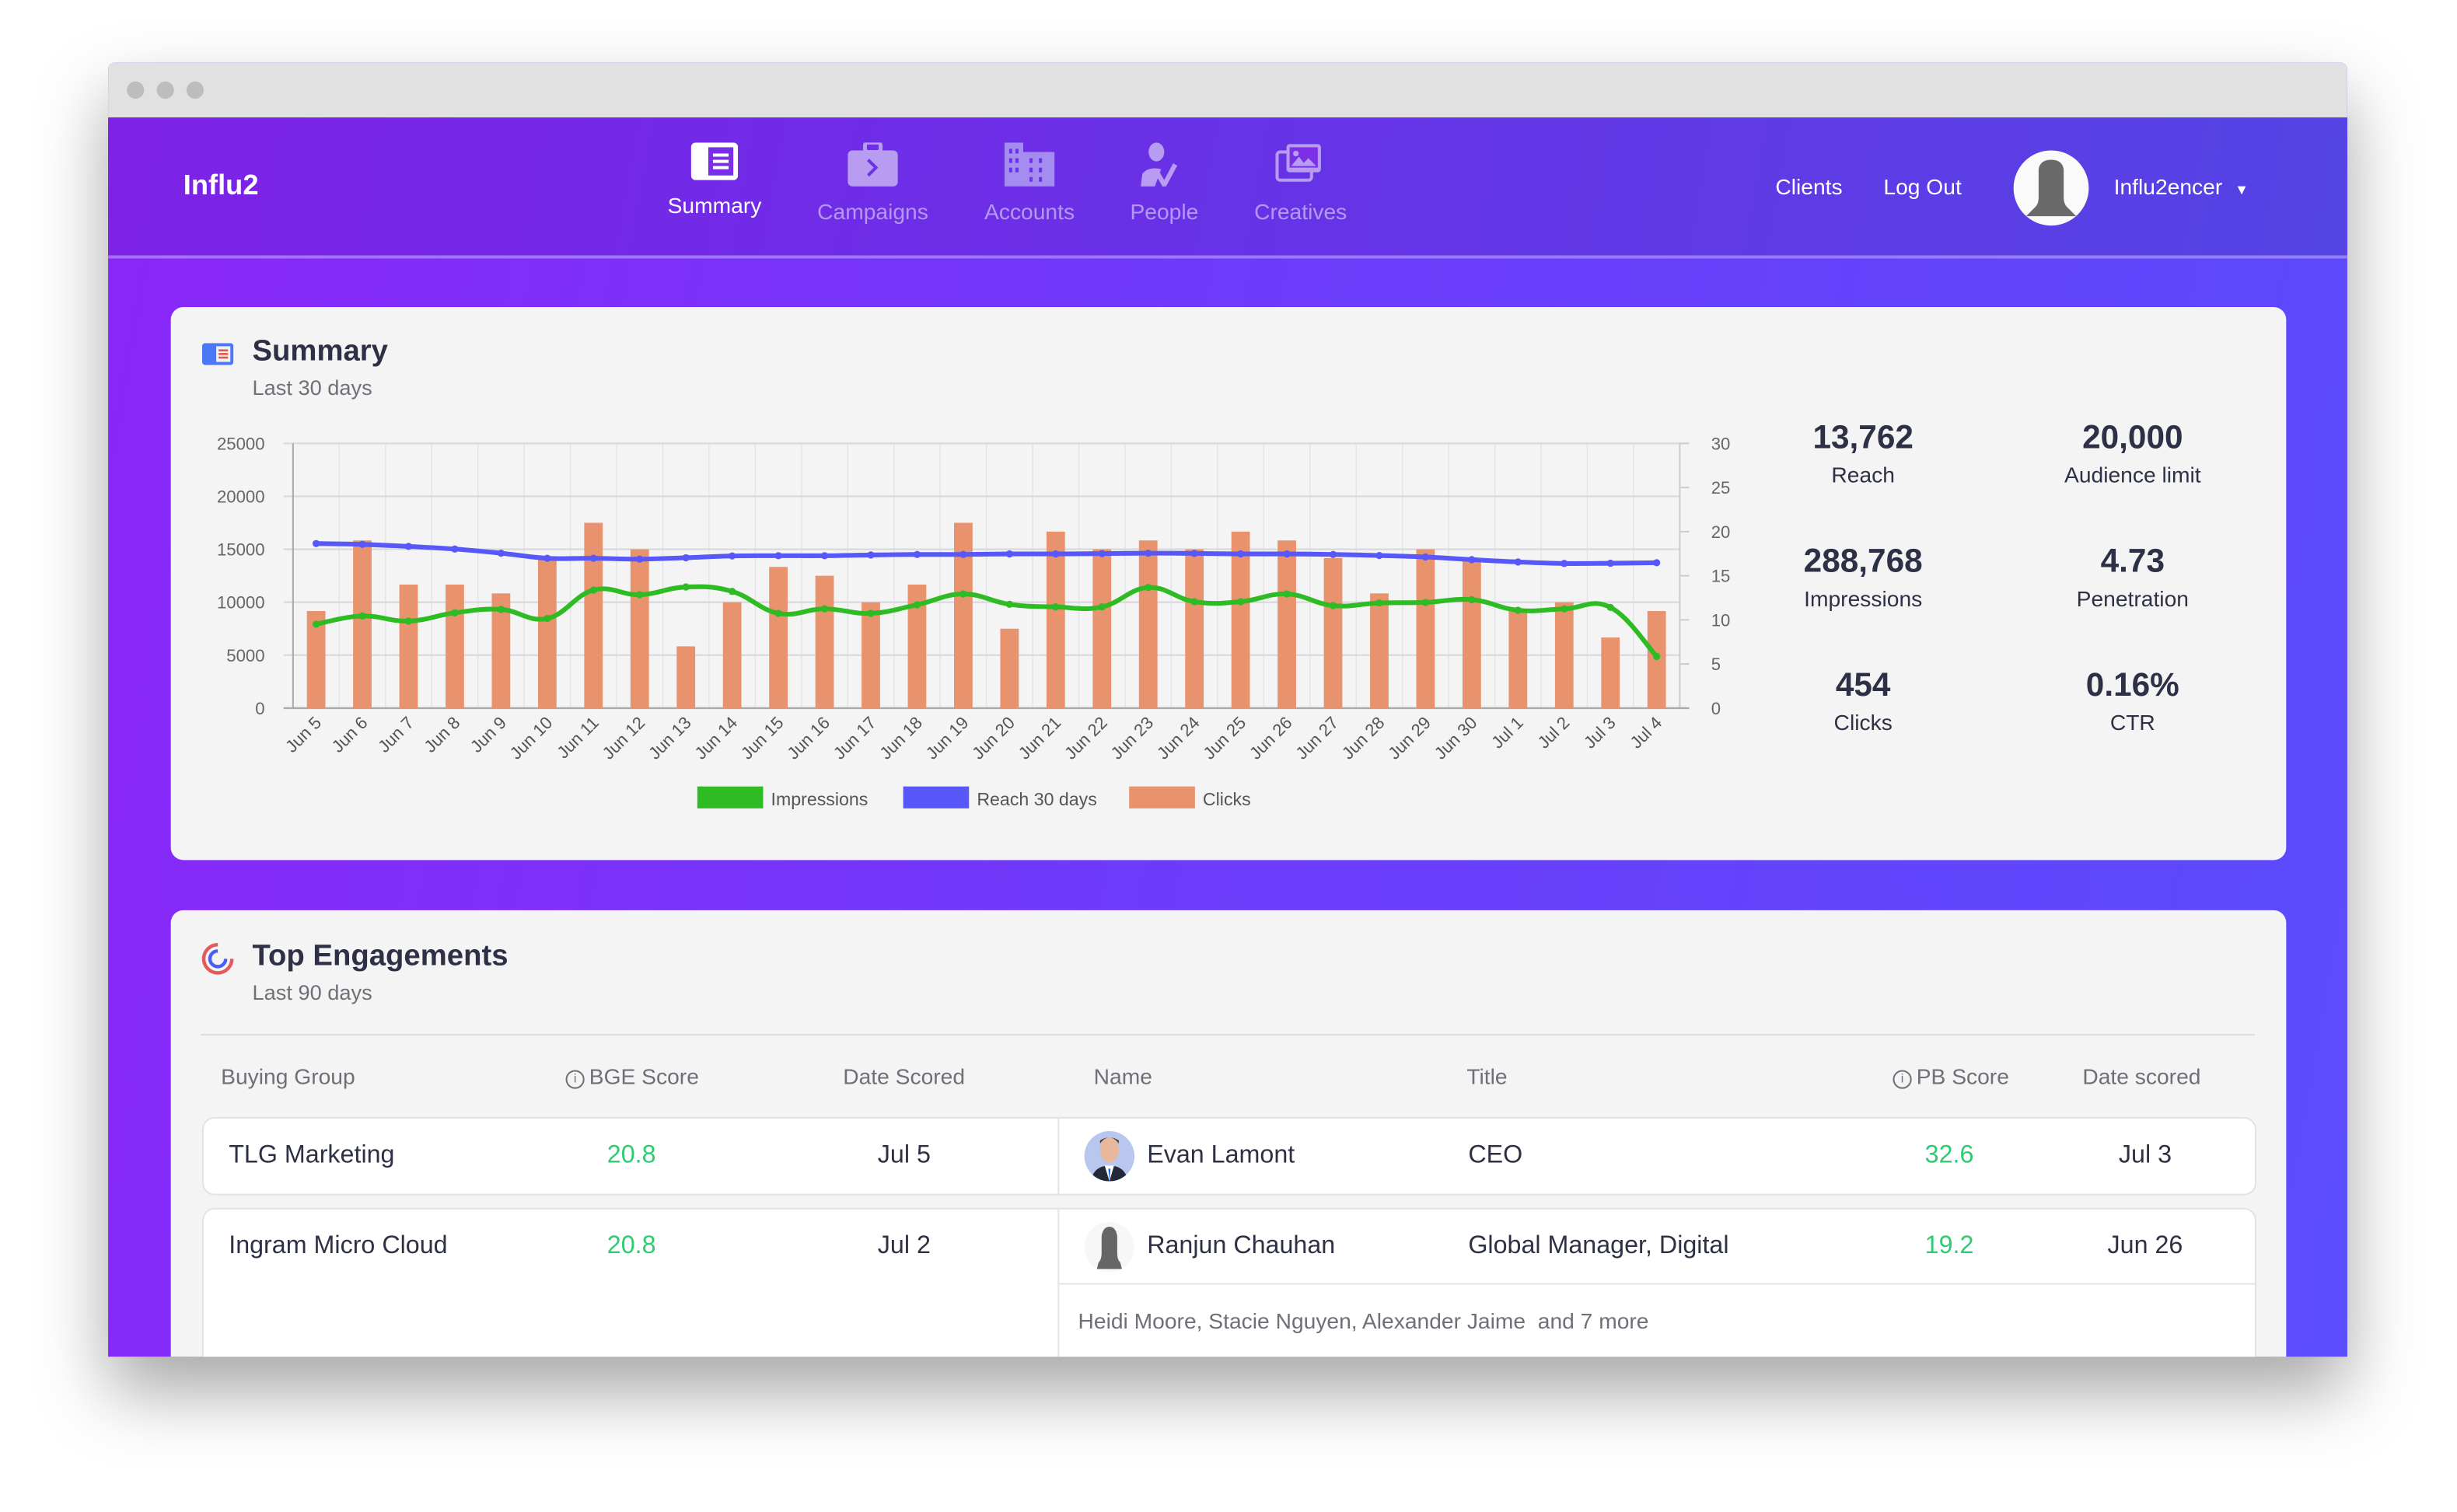 The height and width of the screenshot is (1512, 2457). What do you see at coordinates (1029, 211) in the screenshot?
I see `nav-label: Accounts` at bounding box center [1029, 211].